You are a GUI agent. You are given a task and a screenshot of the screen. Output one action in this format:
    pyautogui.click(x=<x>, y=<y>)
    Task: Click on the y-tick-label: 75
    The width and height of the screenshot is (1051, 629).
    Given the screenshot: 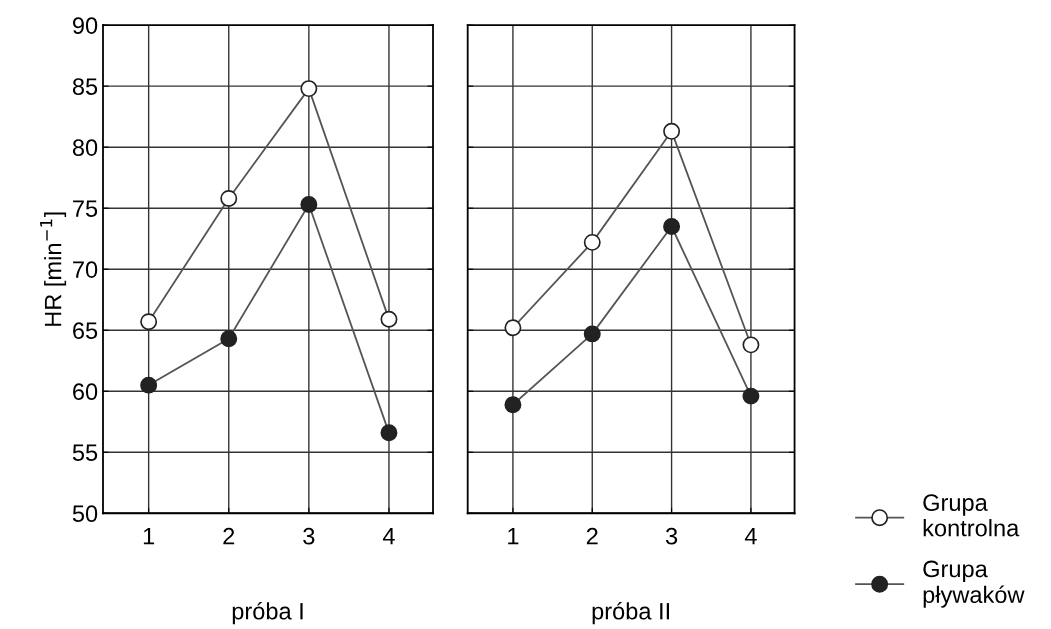 What is the action you would take?
    pyautogui.click(x=85, y=208)
    